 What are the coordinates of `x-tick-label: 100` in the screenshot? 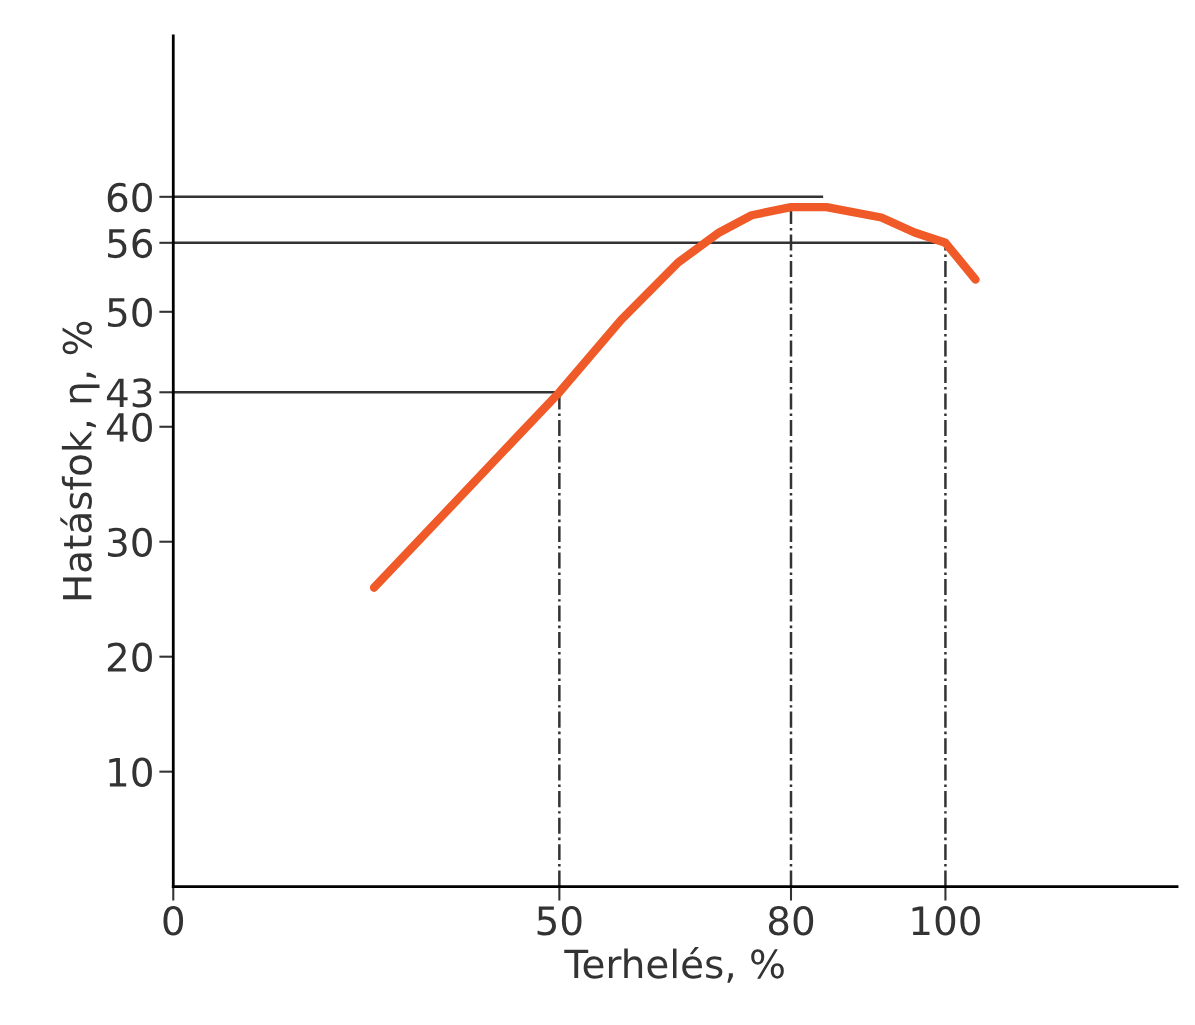 It's located at (946, 921).